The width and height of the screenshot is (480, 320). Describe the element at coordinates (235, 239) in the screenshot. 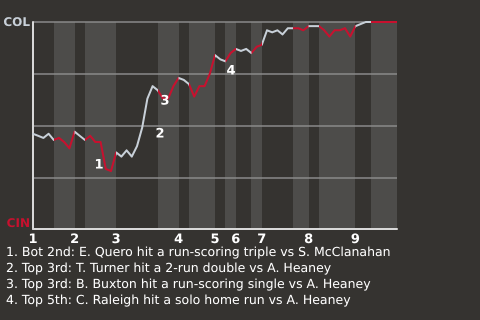

I see `x-tick-label: 6` at that location.